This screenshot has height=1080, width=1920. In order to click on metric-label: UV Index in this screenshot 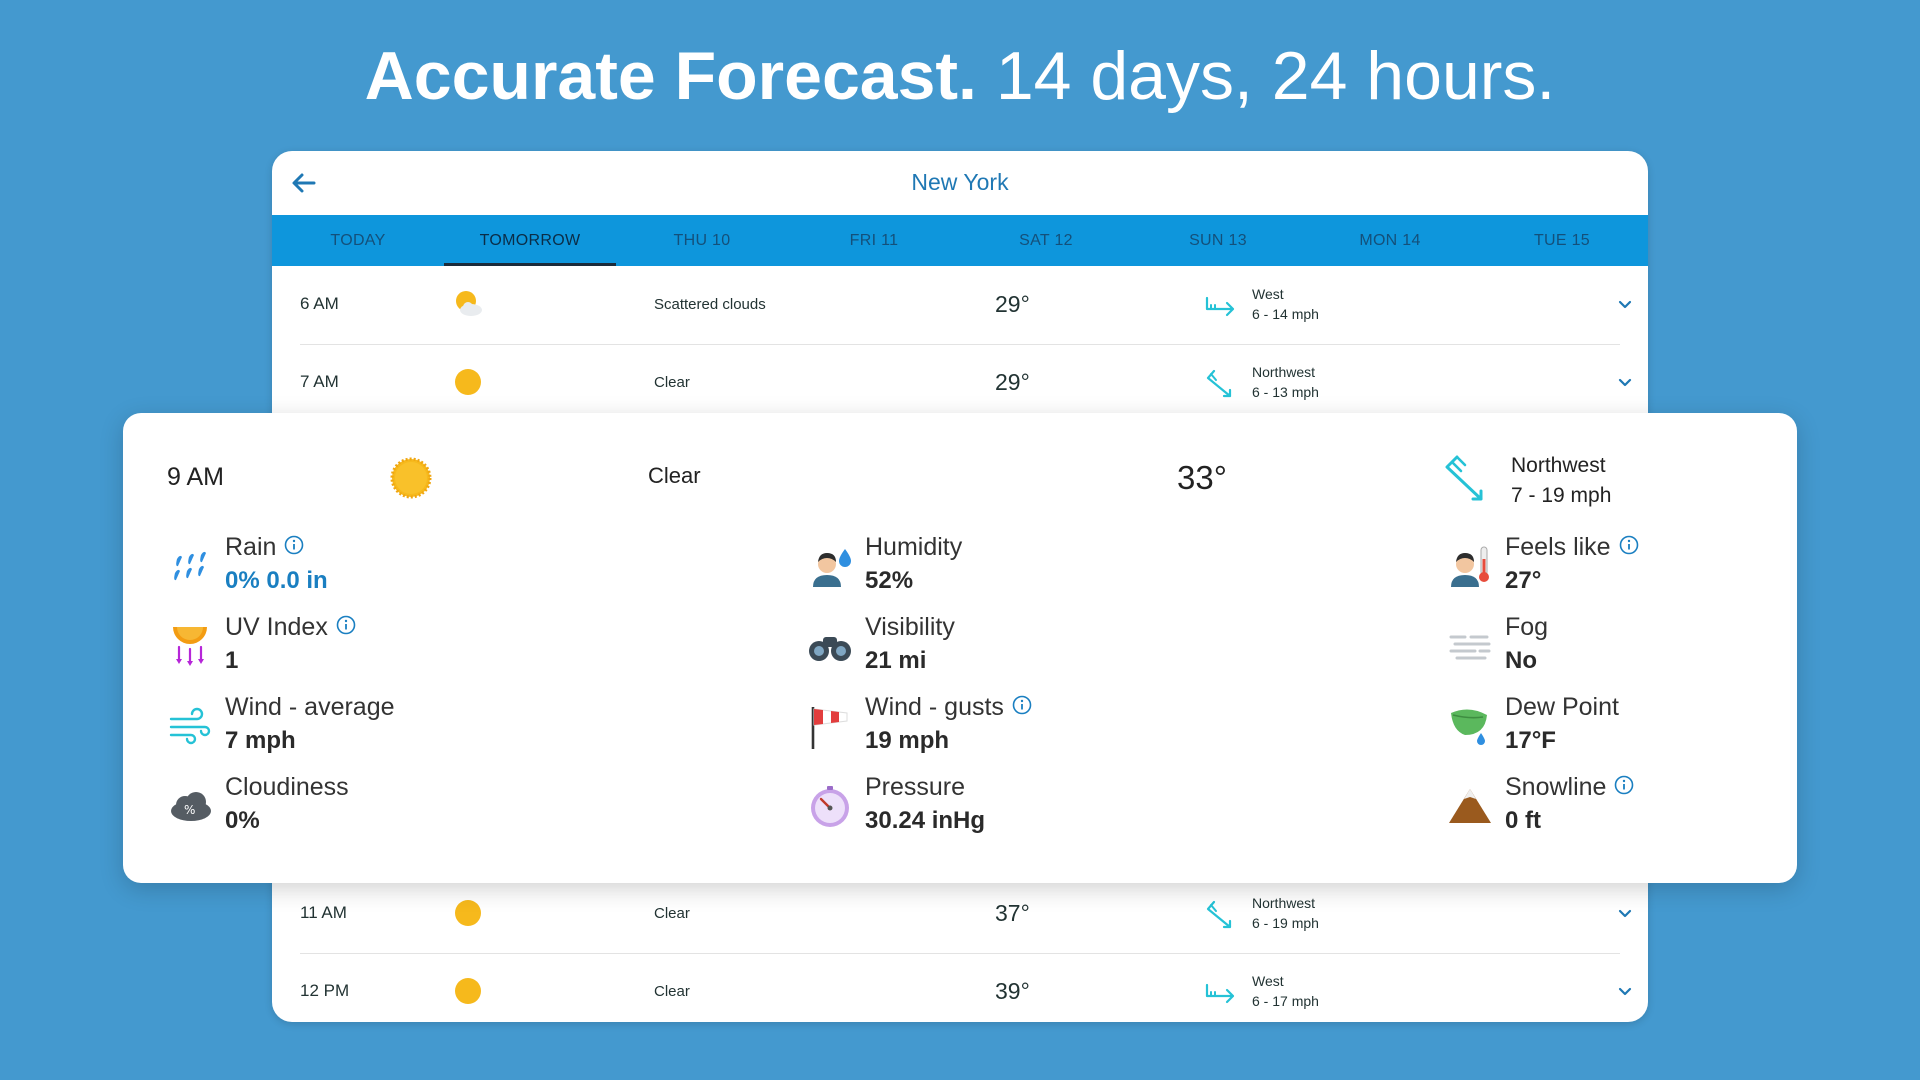, I will do `click(290, 627)`.